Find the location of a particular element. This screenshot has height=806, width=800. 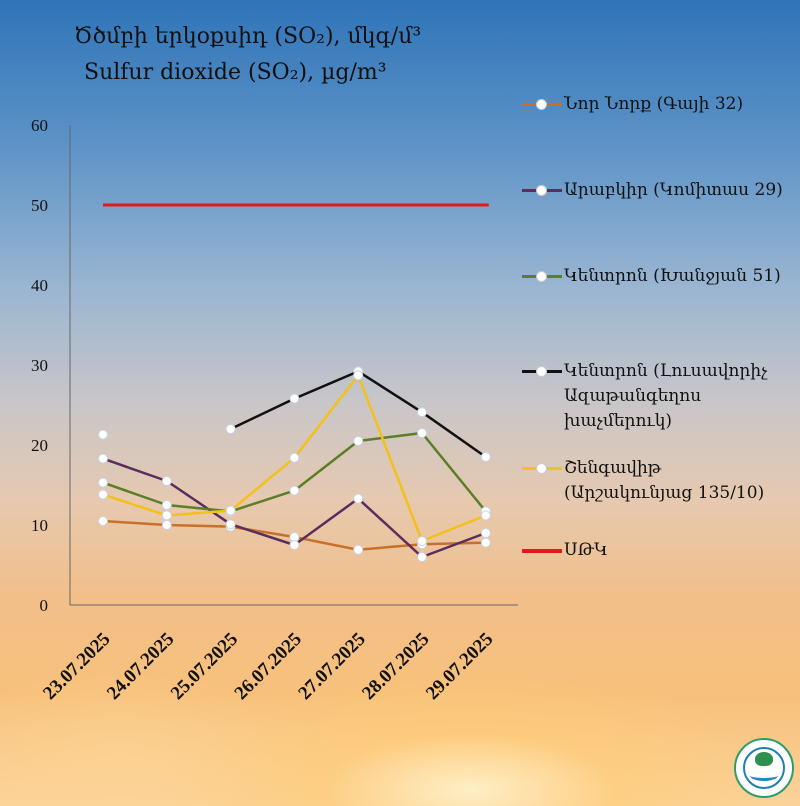

y-tick-label: 10 is located at coordinates (39, 525).